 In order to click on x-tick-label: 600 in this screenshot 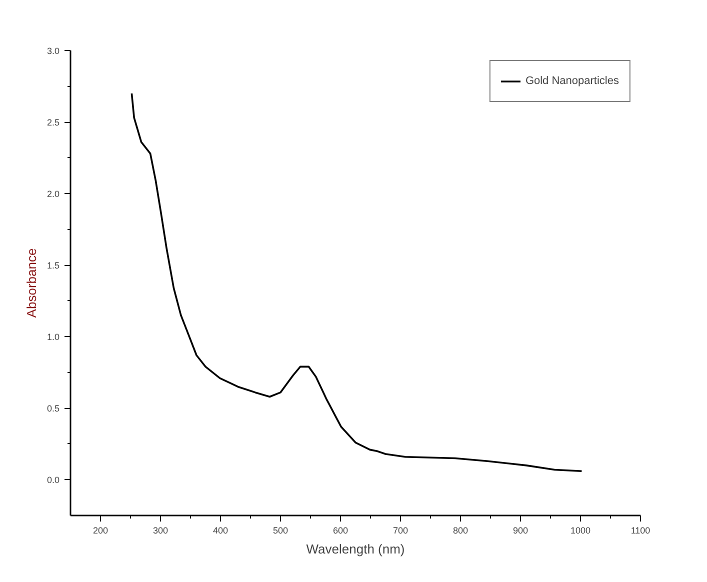, I will do `click(340, 531)`.